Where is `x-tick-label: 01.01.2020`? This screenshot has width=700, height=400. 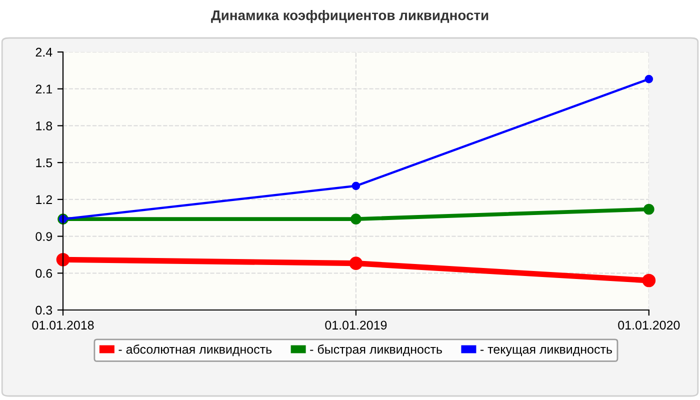 x-tick-label: 01.01.2020 is located at coordinates (649, 325).